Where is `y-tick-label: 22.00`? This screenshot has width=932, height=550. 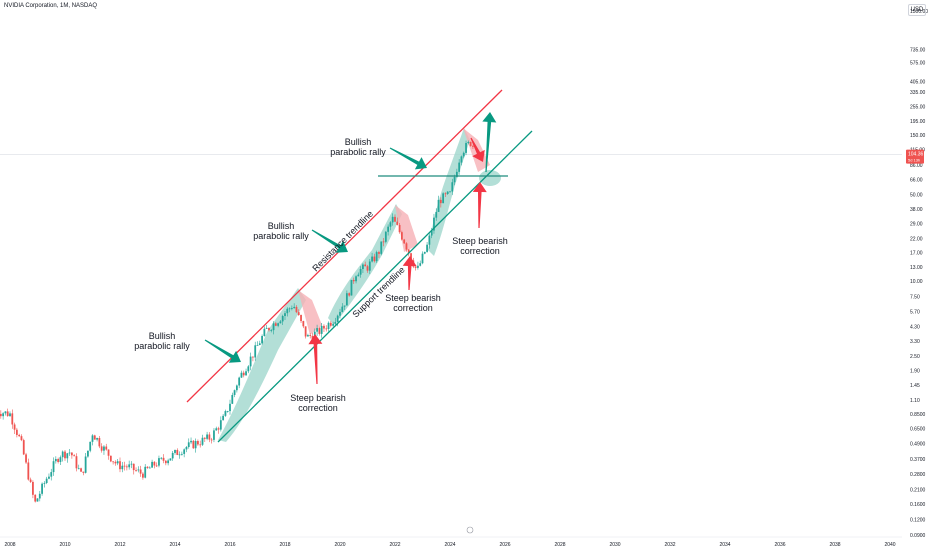
y-tick-label: 22.00 is located at coordinates (916, 240).